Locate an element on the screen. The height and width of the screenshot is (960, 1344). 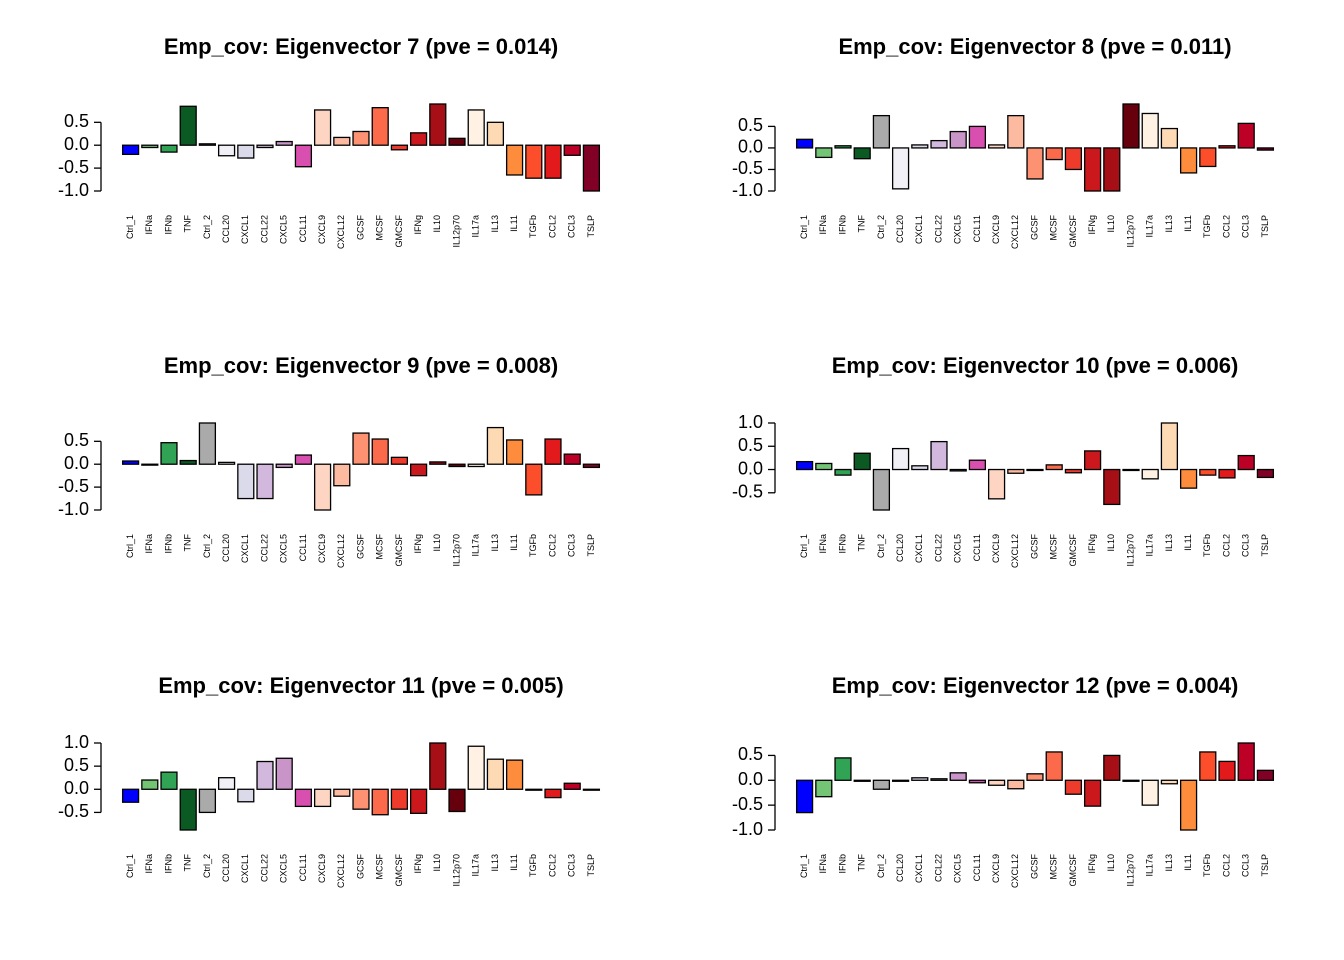
x-tick-label: GCSF is located at coordinates (1034, 867).